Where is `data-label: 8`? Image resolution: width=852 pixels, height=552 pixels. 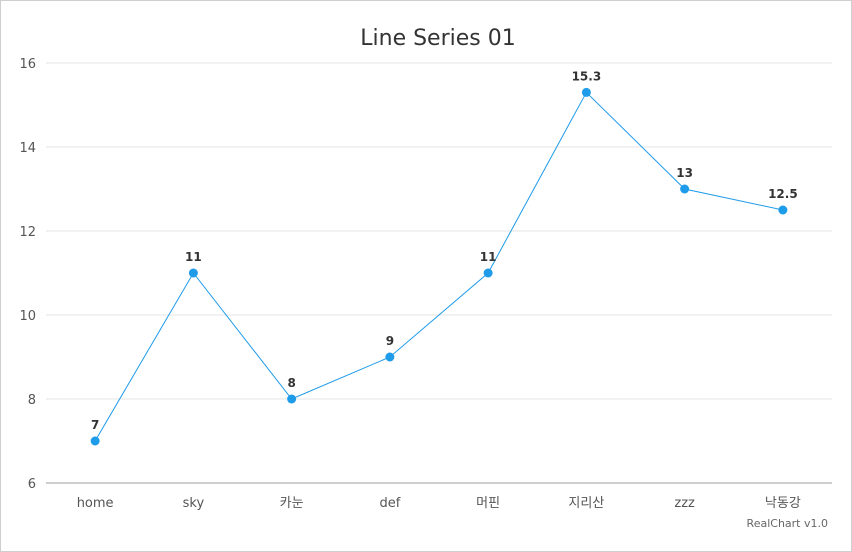
data-label: 8 is located at coordinates (291, 383).